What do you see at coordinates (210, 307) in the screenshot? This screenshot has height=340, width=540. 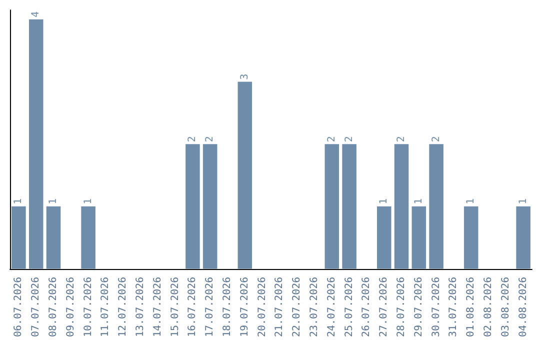 I see `x-tick-label: 17.07.2026` at bounding box center [210, 307].